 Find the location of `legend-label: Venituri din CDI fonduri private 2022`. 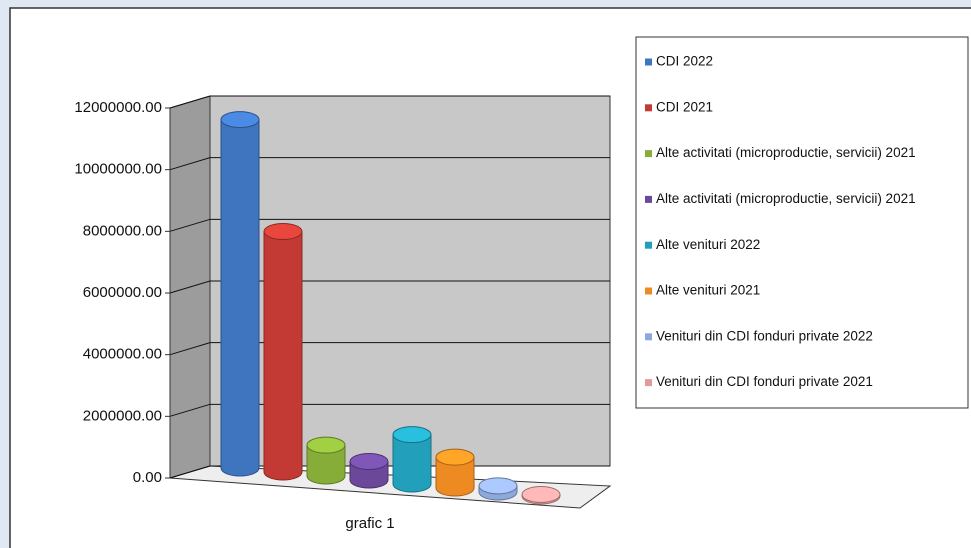

legend-label: Venituri din CDI fonduri private 2022 is located at coordinates (764, 335).